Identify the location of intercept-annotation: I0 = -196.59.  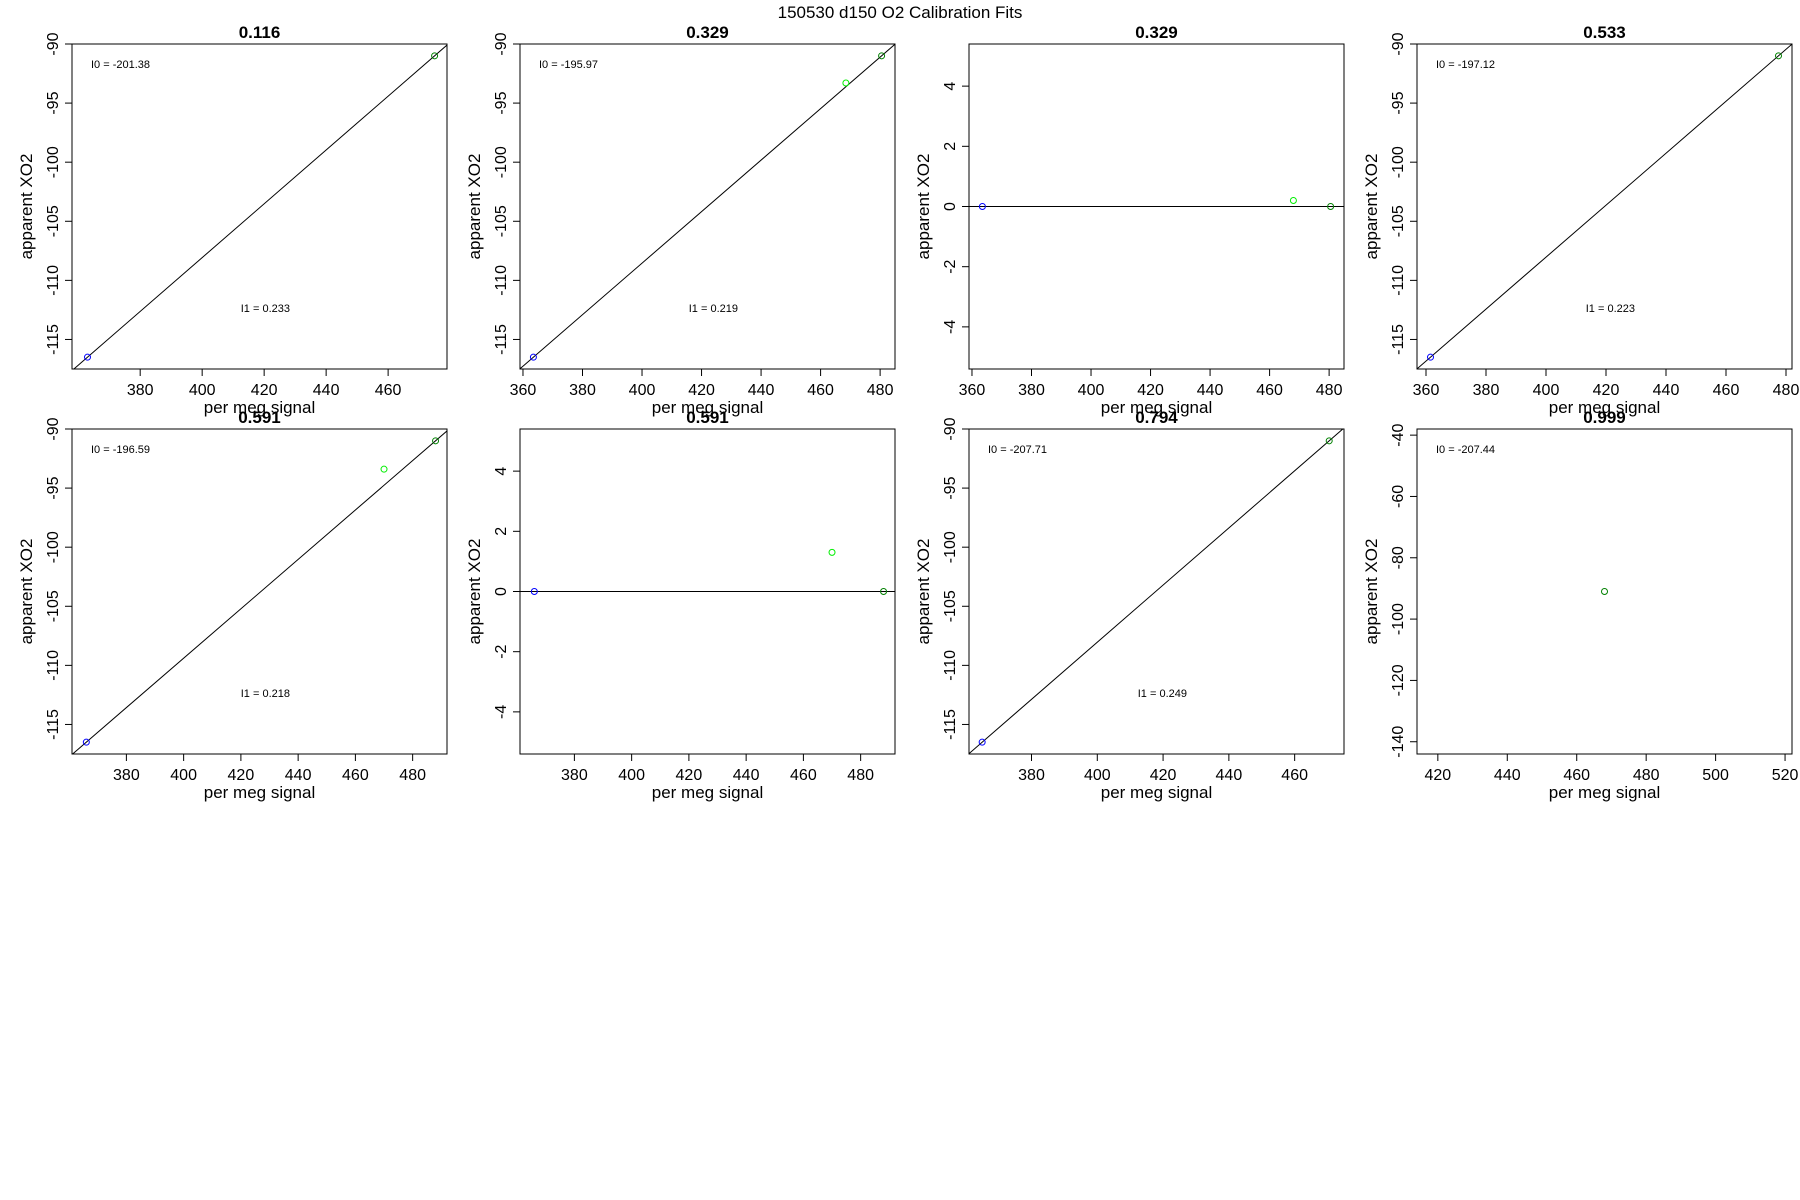
(120, 450).